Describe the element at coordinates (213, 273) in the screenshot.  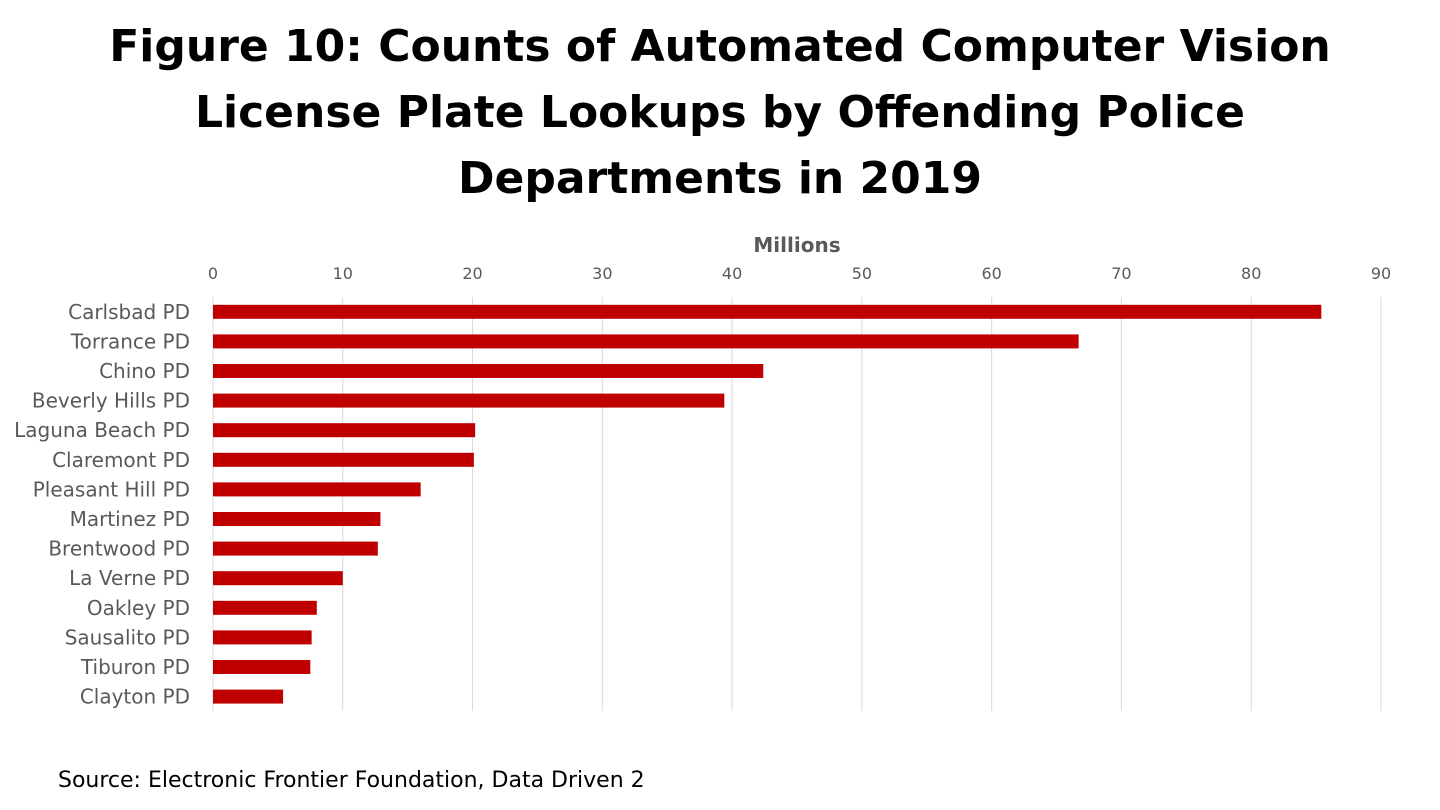
I see `x-tick-label: 0` at that location.